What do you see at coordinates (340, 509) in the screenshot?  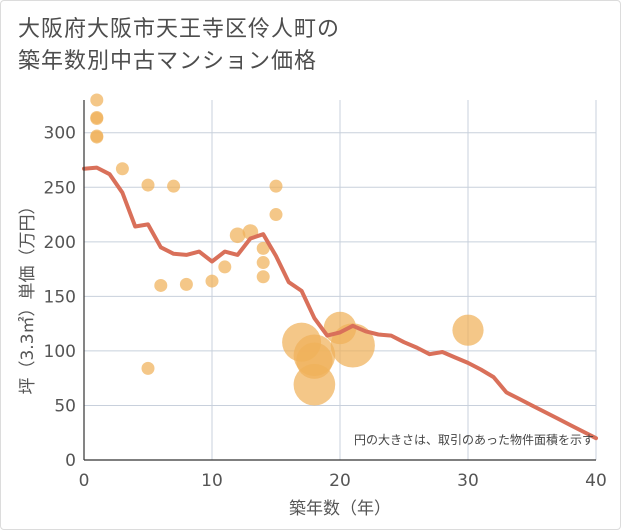 I see `x-axis-label: 築年数（年）` at bounding box center [340, 509].